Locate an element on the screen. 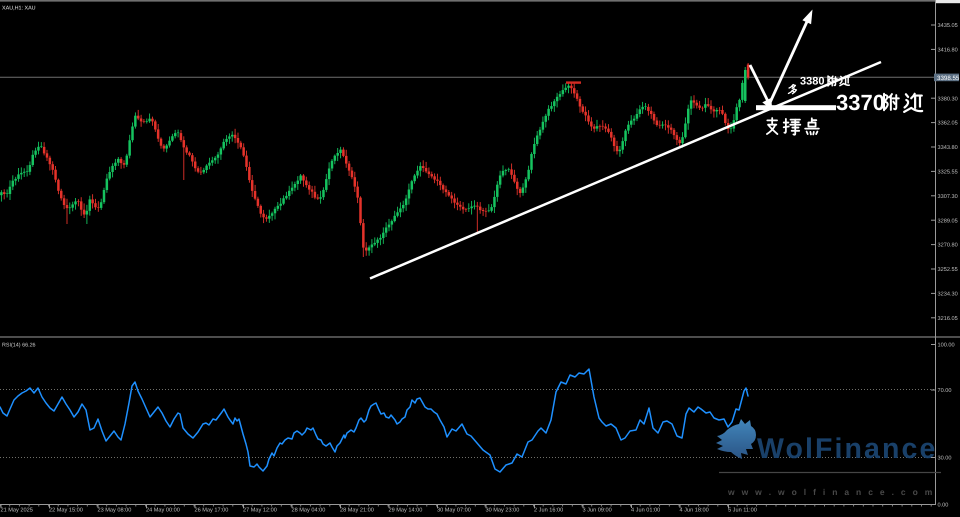  svg-text: XAU,H1: XAU is located at coordinates (19, 9).